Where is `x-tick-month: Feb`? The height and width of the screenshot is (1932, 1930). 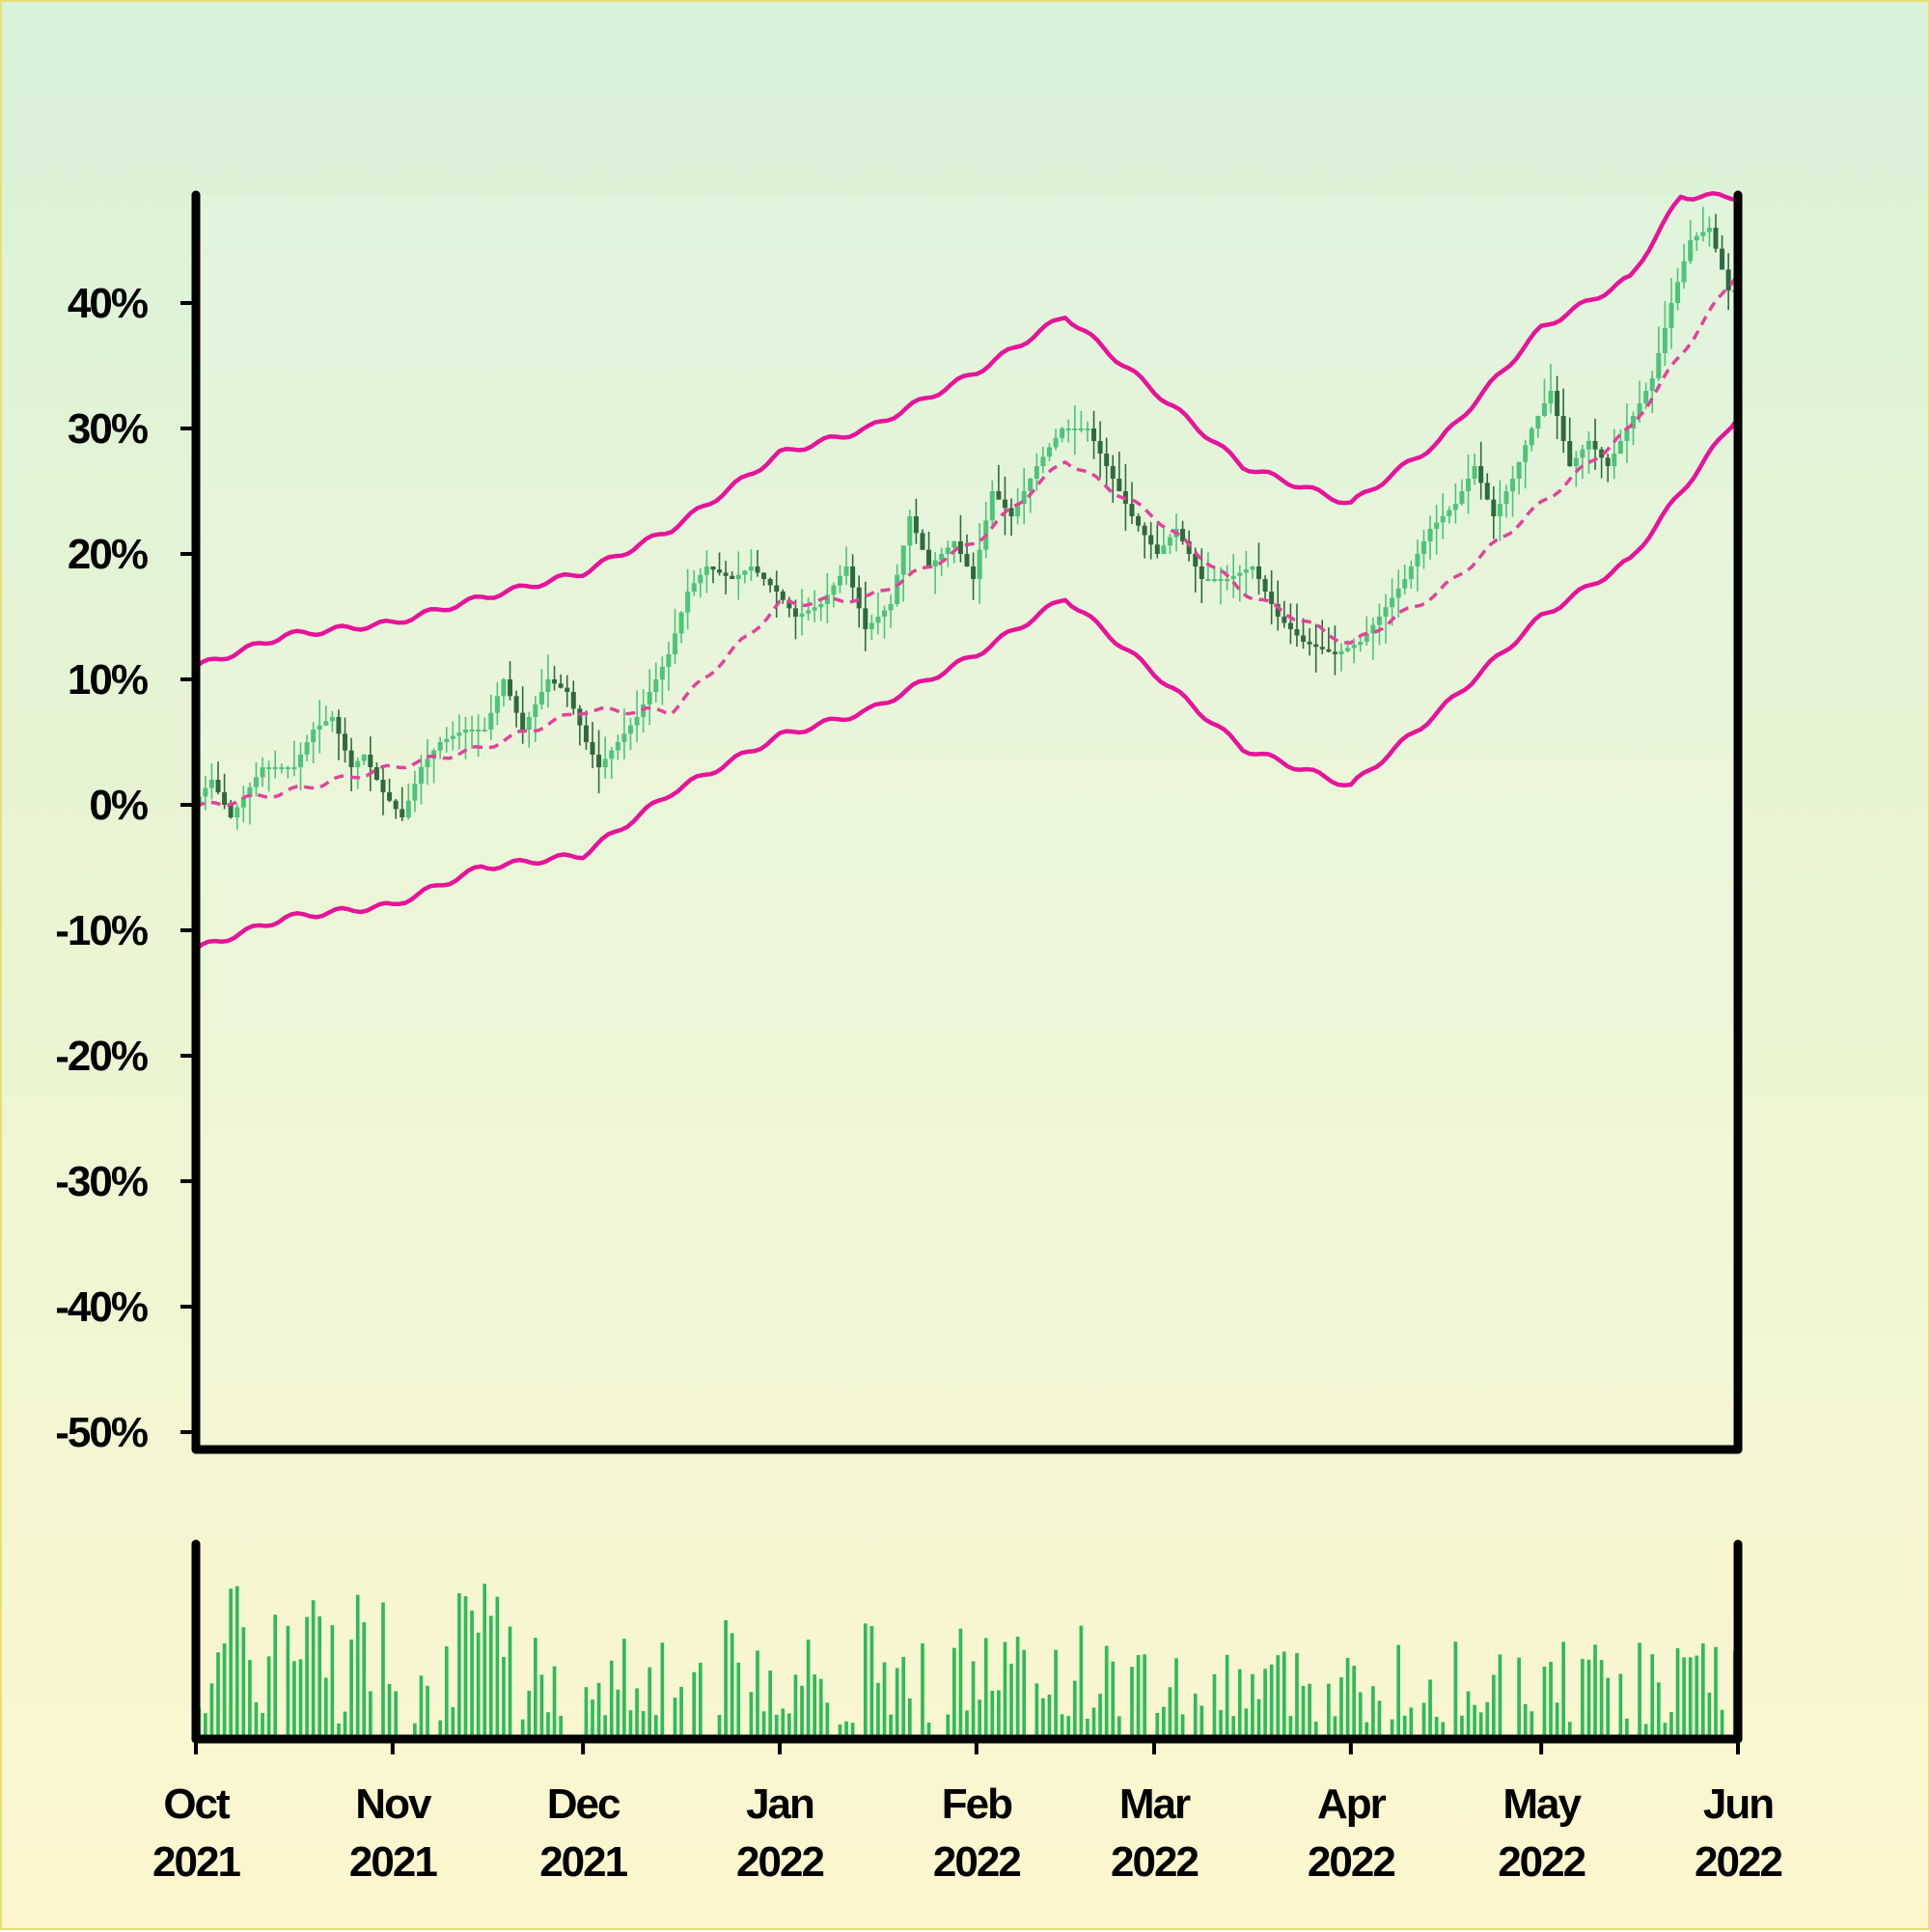
x-tick-month: Feb is located at coordinates (977, 1804).